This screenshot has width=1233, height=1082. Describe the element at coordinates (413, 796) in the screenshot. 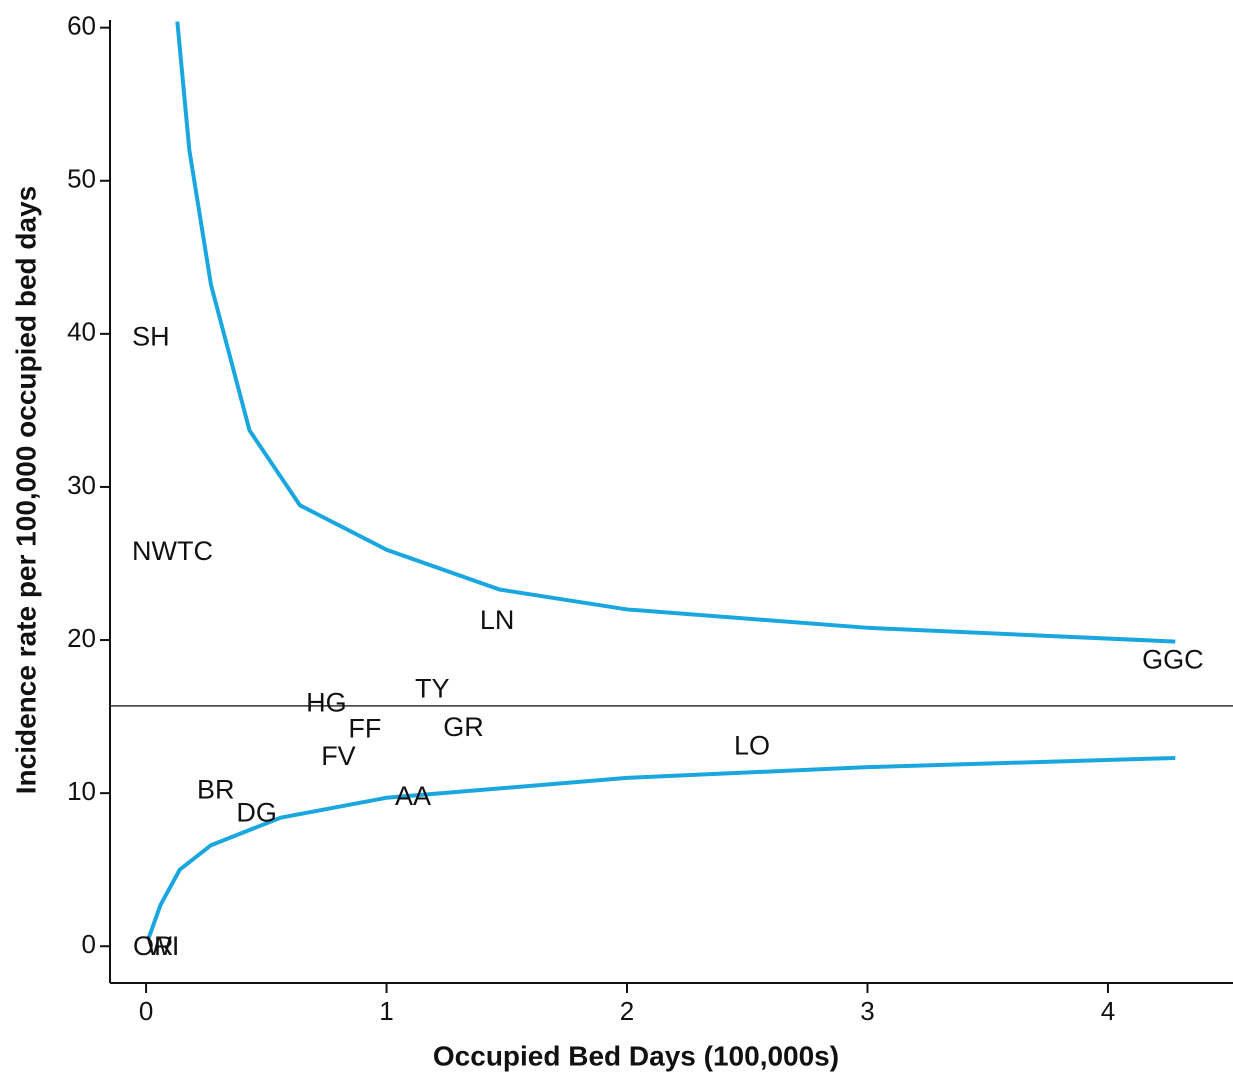

I see `point-label: AA` at that location.